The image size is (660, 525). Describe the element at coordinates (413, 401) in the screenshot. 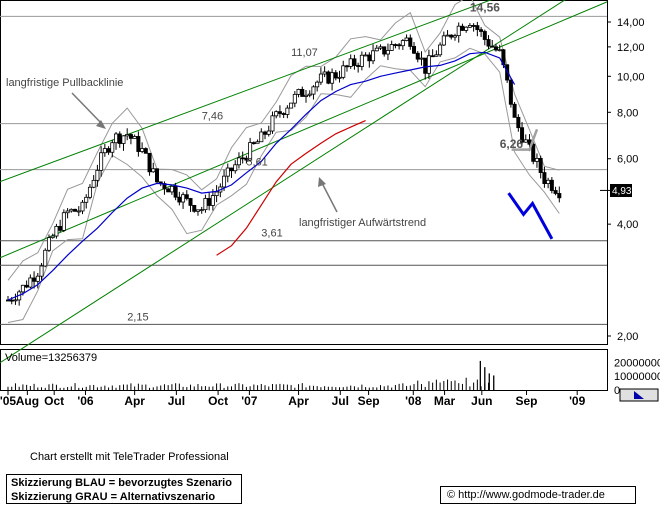

I see `x-axis-label: '08` at that location.